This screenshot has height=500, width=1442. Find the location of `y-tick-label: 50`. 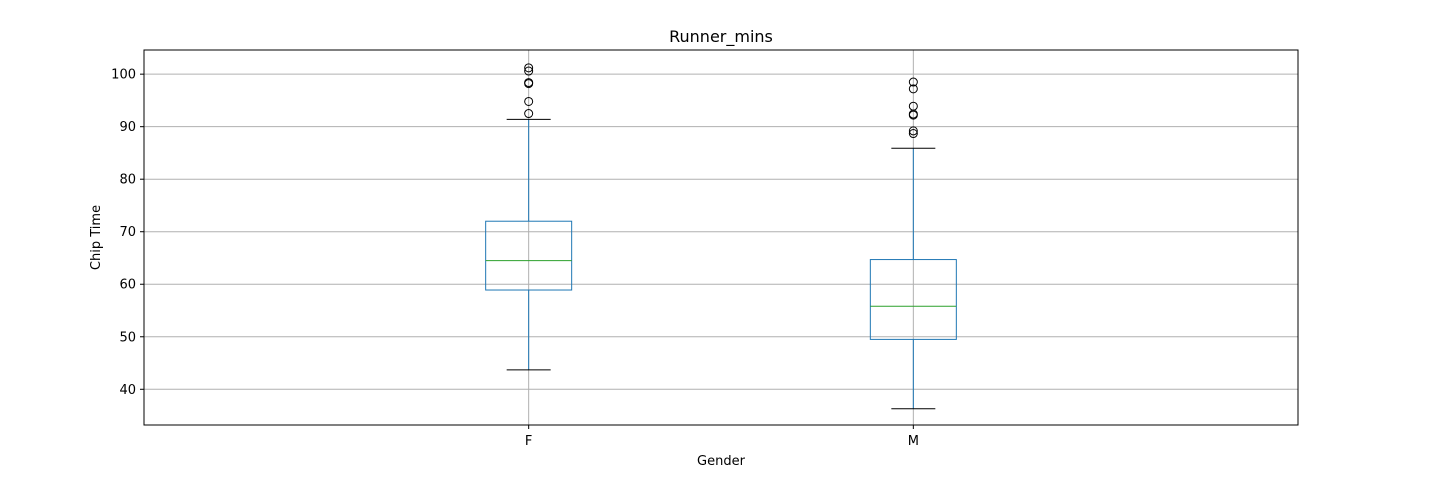

y-tick-label: 50 is located at coordinates (127, 337).